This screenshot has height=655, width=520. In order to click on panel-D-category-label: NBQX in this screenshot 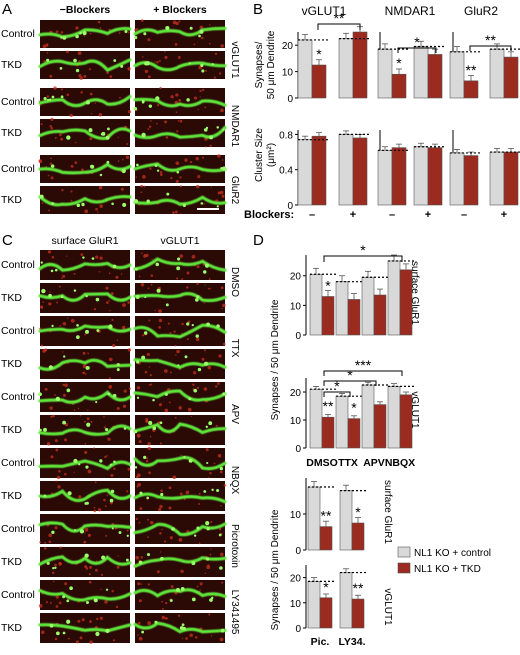, I will do `click(400, 463)`.